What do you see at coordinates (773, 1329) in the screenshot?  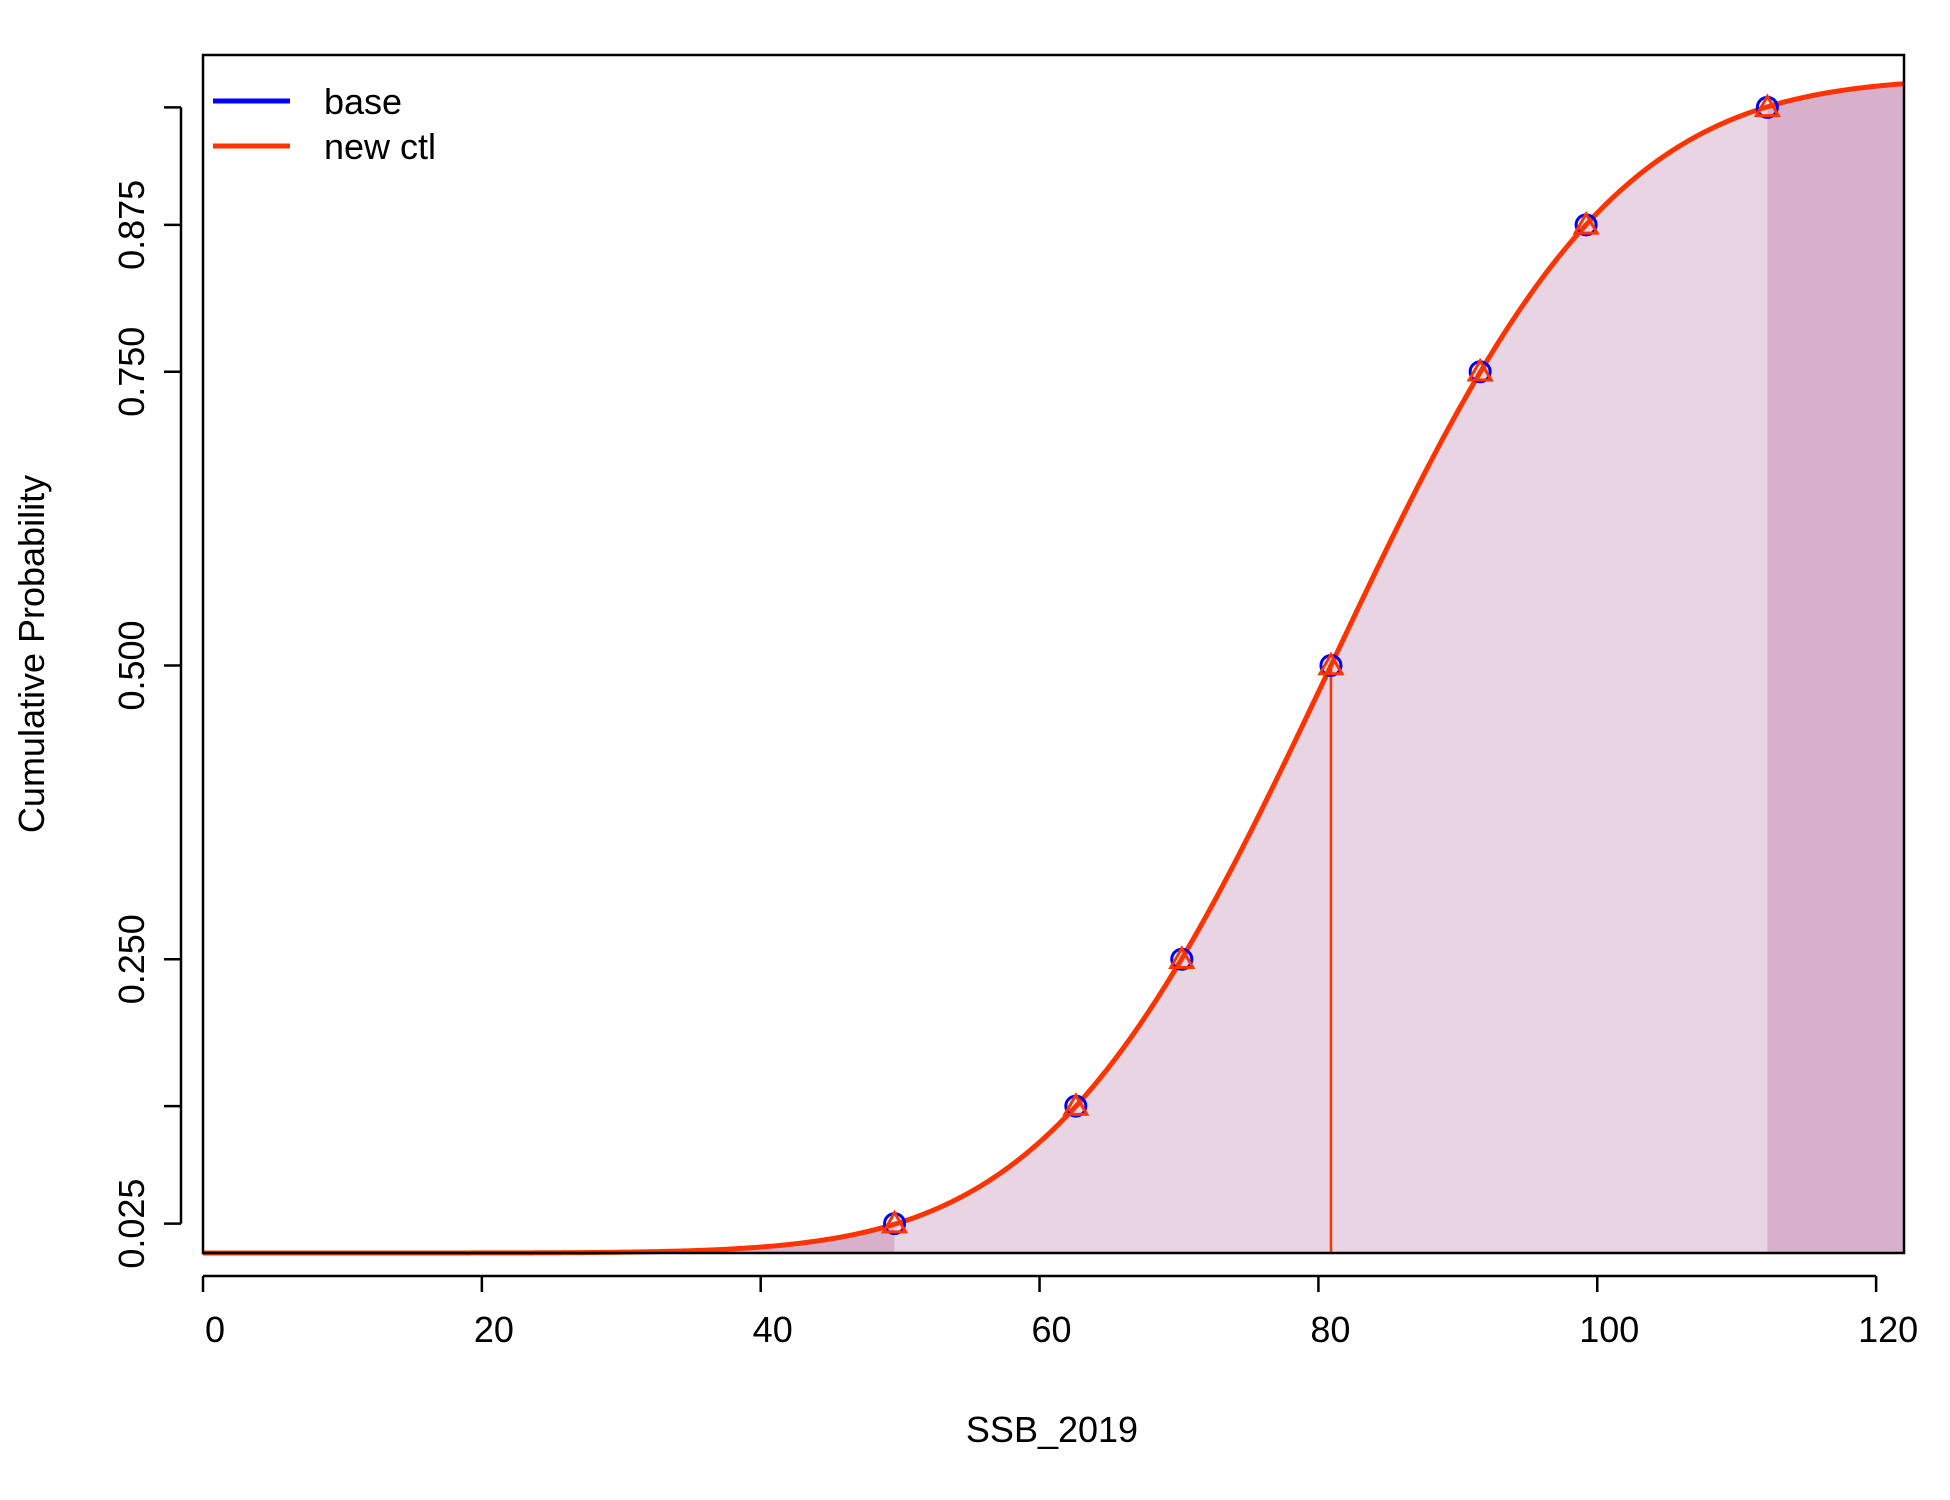 I see `x-tick-label-40: 40` at bounding box center [773, 1329].